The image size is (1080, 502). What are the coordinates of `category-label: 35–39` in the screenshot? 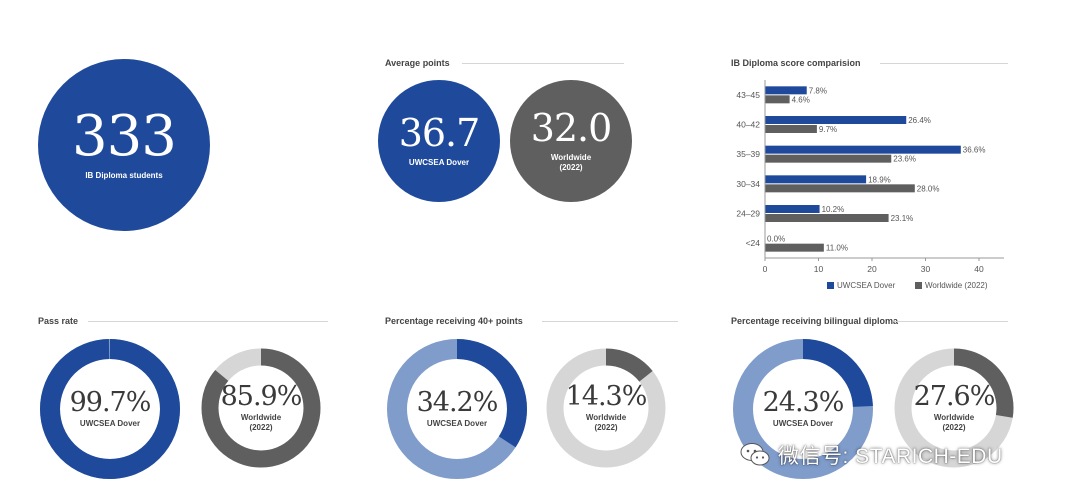 It's located at (748, 154).